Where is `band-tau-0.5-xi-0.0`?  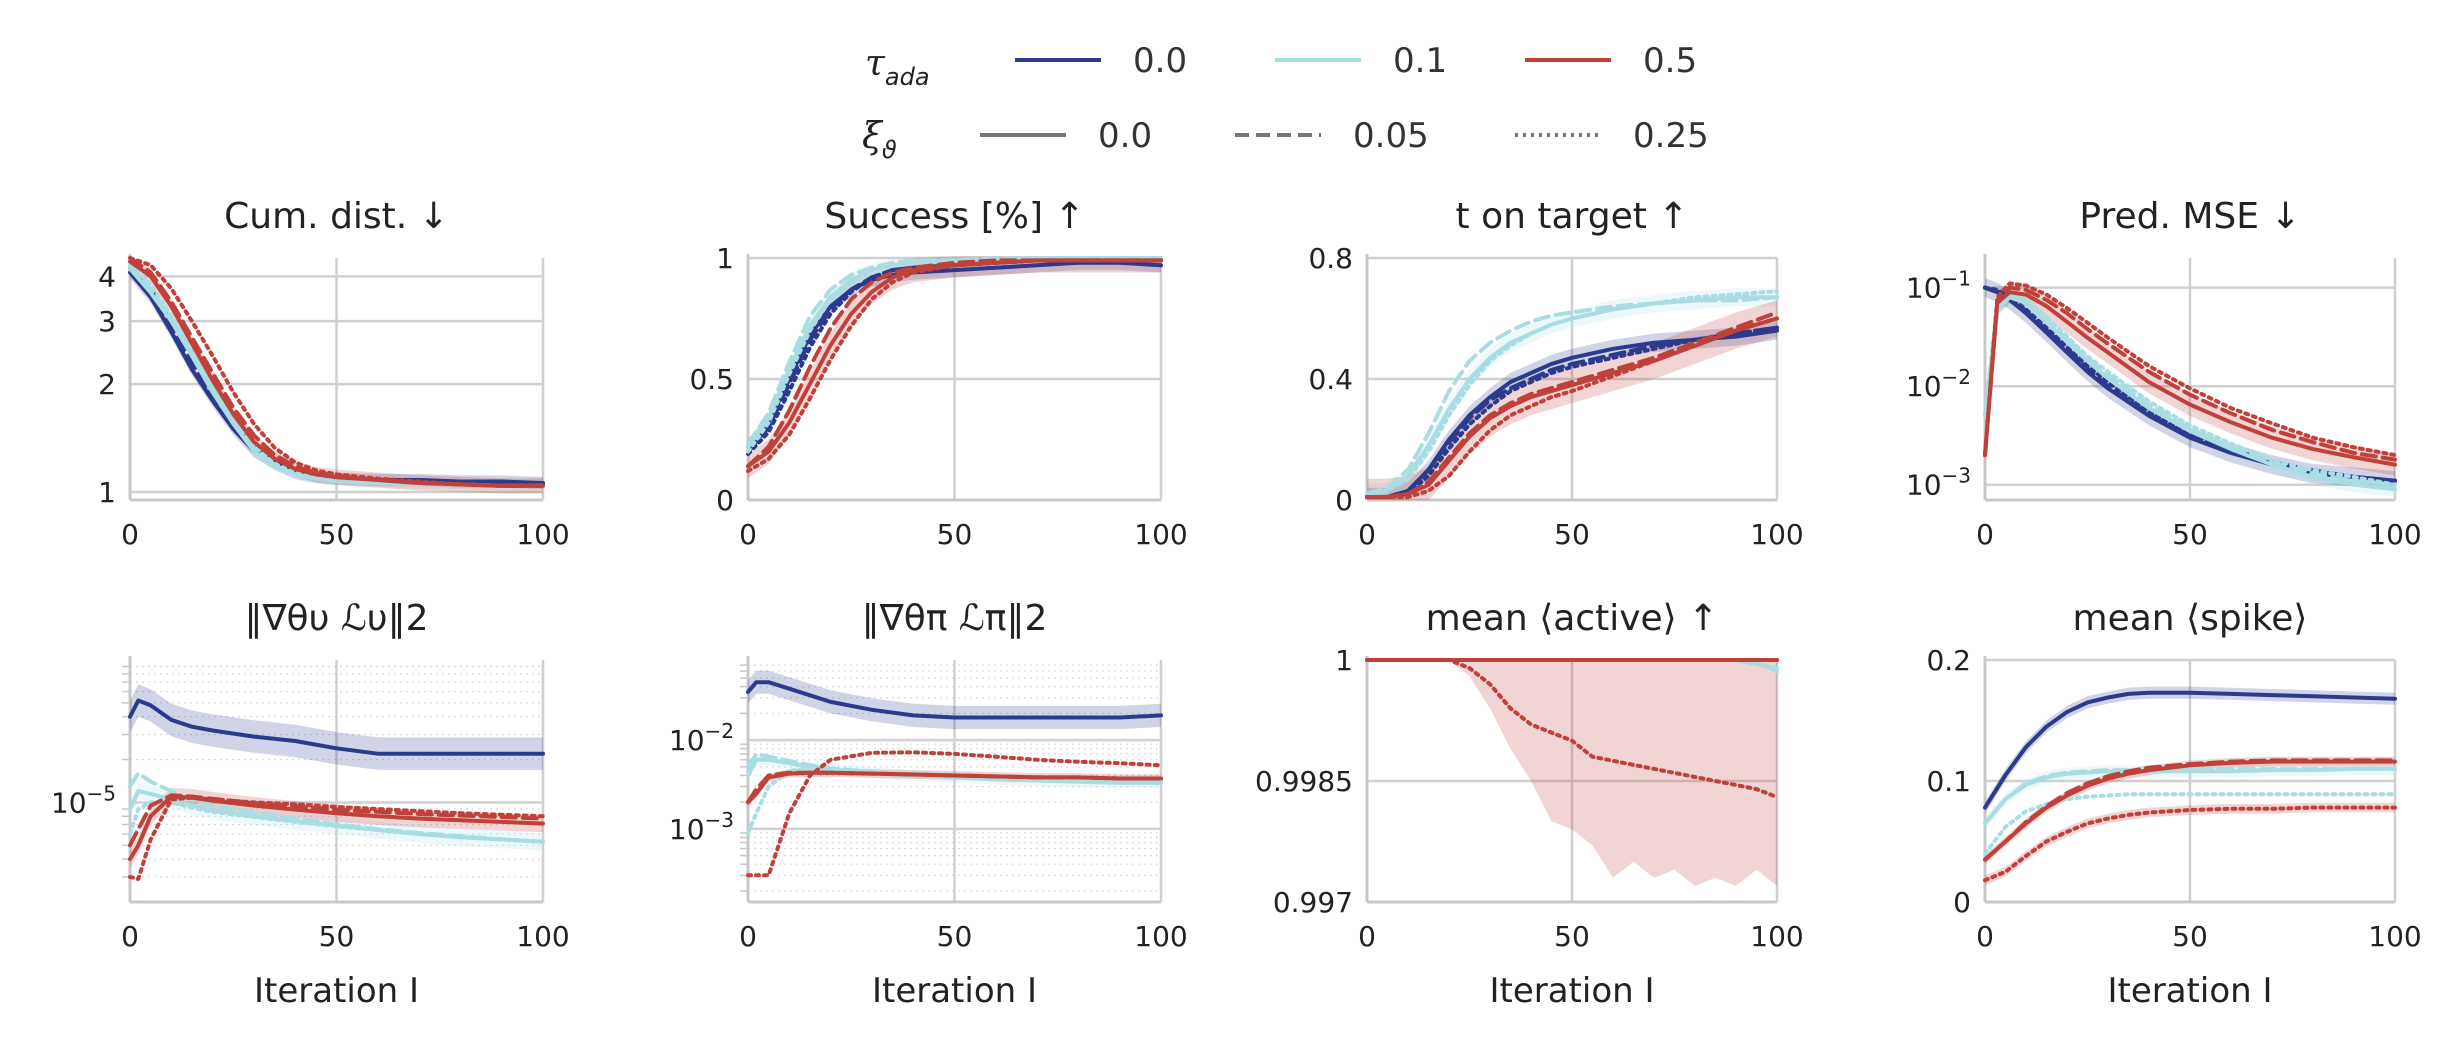 band-tau-0.5-xi-0.0 is located at coordinates (336, 375).